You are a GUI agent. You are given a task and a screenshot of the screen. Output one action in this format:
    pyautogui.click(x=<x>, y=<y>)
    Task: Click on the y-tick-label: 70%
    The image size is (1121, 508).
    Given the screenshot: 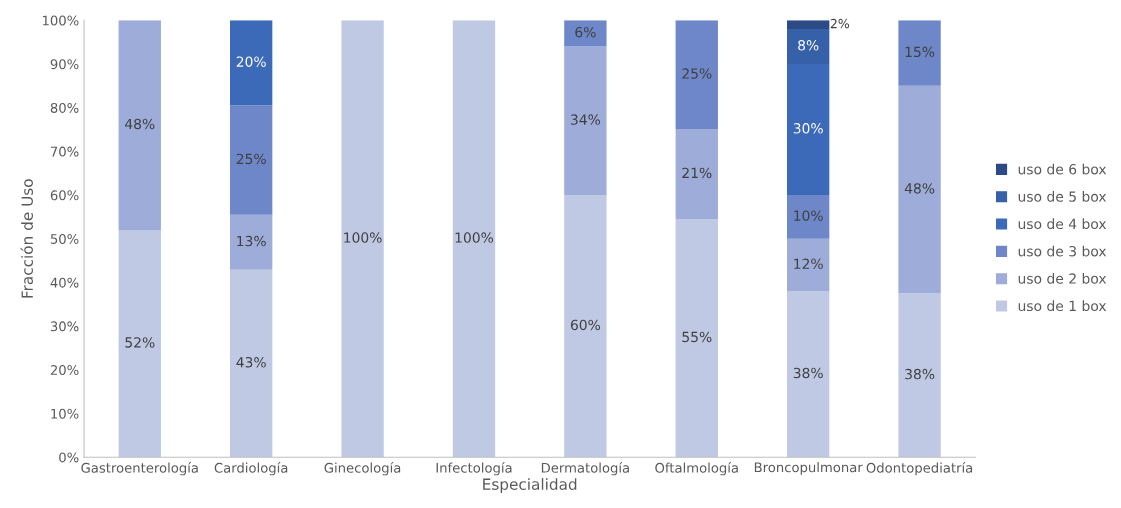 What is the action you would take?
    pyautogui.click(x=64, y=151)
    